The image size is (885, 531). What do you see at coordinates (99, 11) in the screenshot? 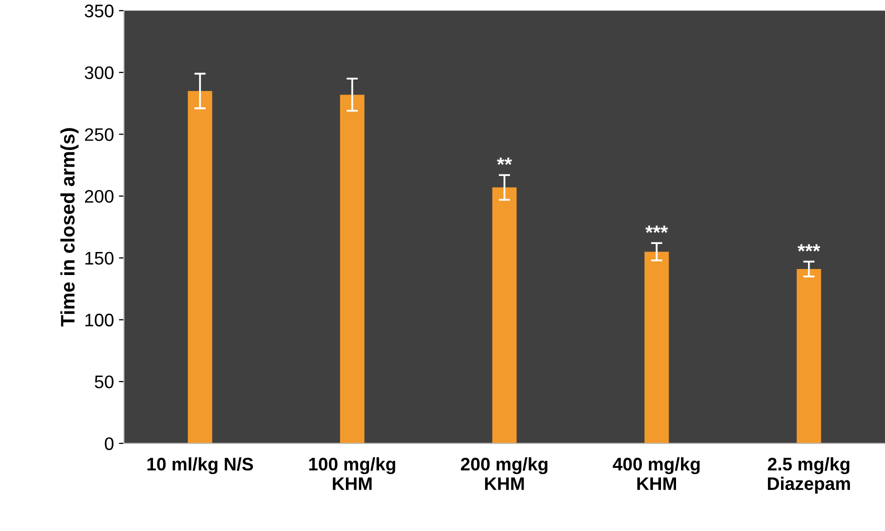
I see `y-tick-label: 350` at bounding box center [99, 11].